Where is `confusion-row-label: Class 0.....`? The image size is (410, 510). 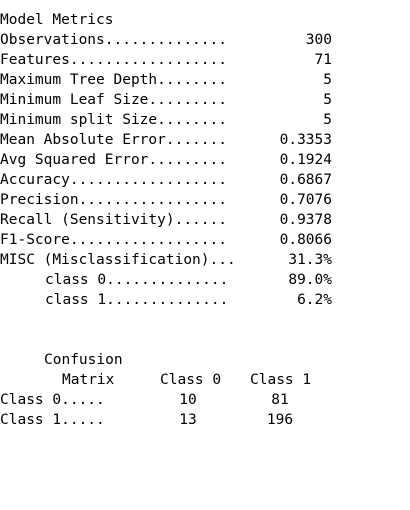
confusion-row-label: Class 0..... is located at coordinates (52, 400).